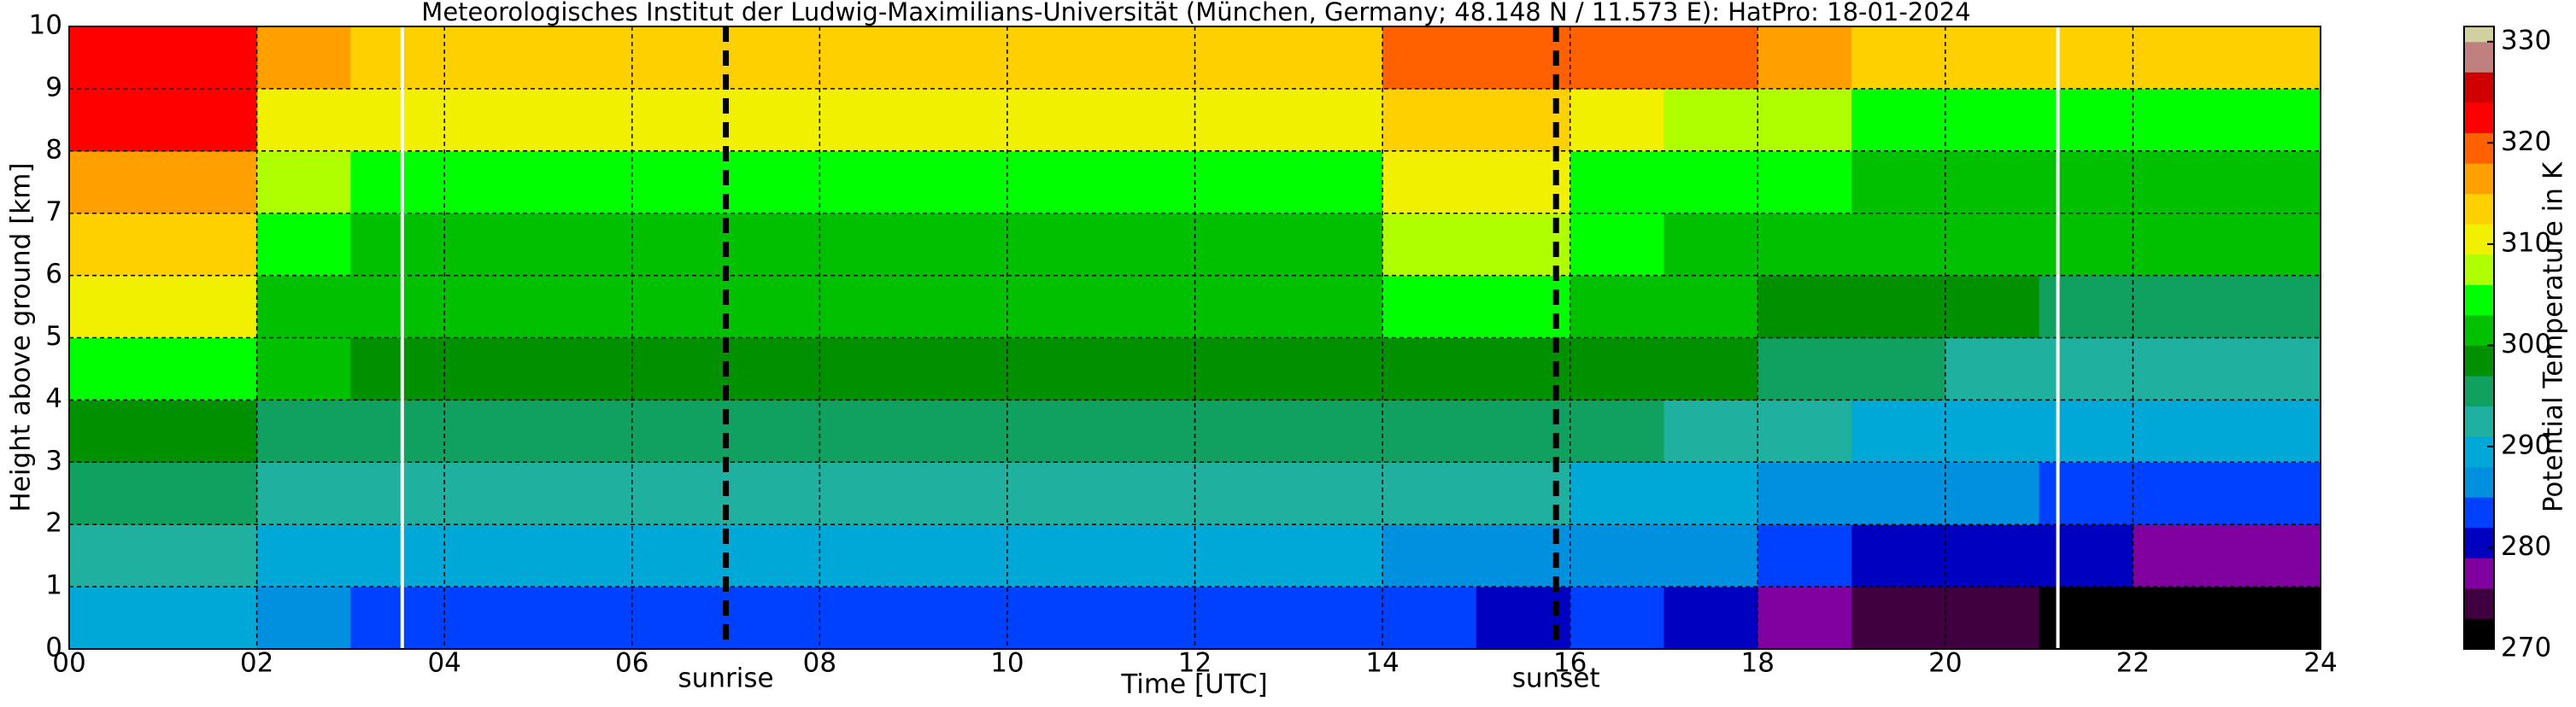 The width and height of the screenshot is (2576, 707). I want to click on colorbar-tick-label: 320, so click(2526, 141).